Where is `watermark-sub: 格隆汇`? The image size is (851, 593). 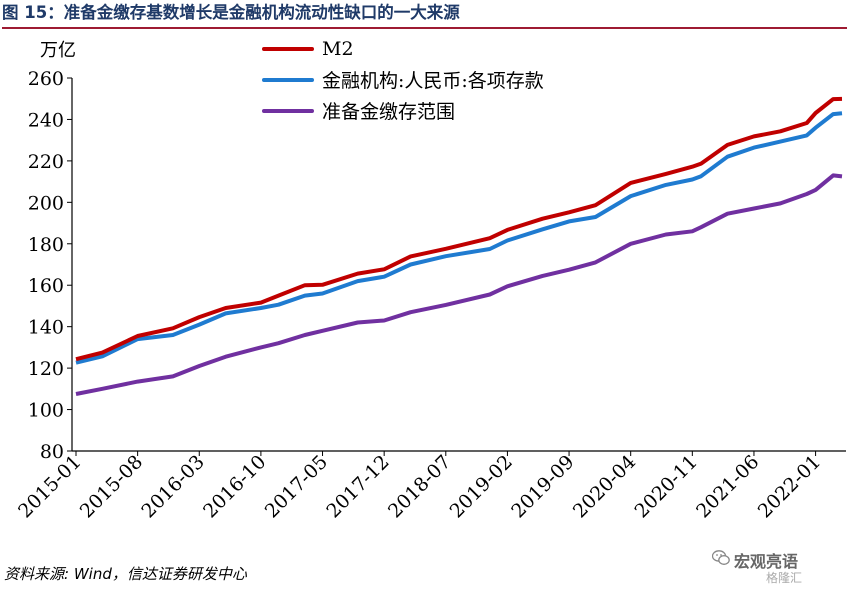 watermark-sub: 格隆汇 is located at coordinates (784, 578).